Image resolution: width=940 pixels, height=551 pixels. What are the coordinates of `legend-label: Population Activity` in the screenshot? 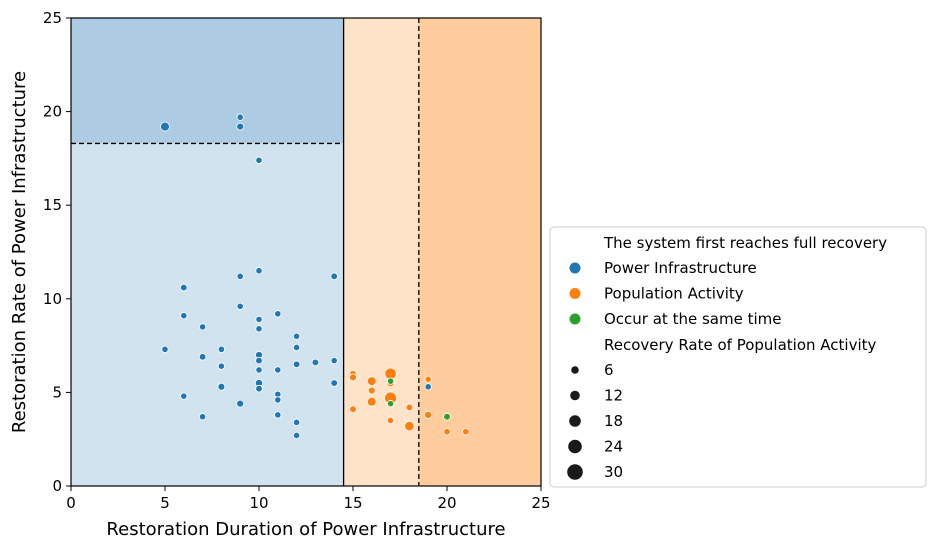 It's located at (674, 294).